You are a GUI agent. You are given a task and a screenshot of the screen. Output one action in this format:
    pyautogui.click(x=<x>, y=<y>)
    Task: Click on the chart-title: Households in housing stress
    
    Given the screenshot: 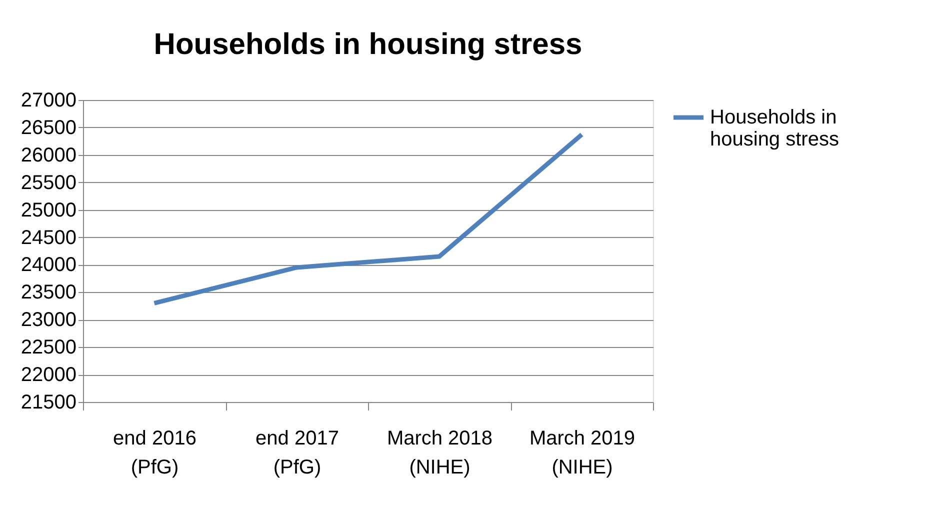 What is the action you would take?
    pyautogui.click(x=368, y=44)
    